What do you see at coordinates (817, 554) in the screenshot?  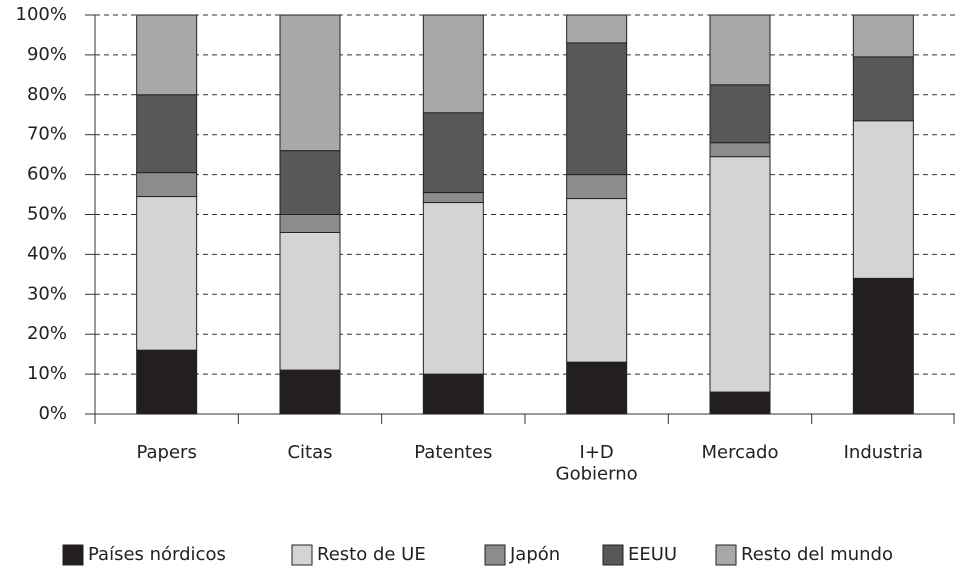 I see `legend-label: Resto del mundo` at bounding box center [817, 554].